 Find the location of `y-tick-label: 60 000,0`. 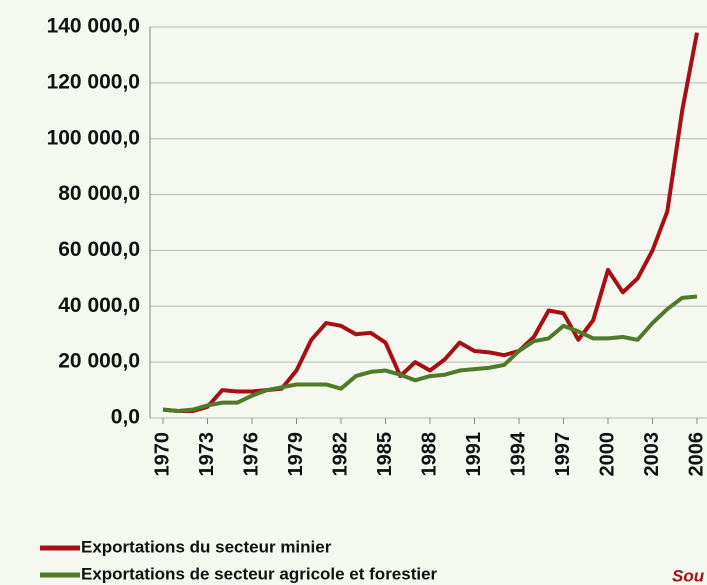

y-tick-label: 60 000,0 is located at coordinates (99, 249).